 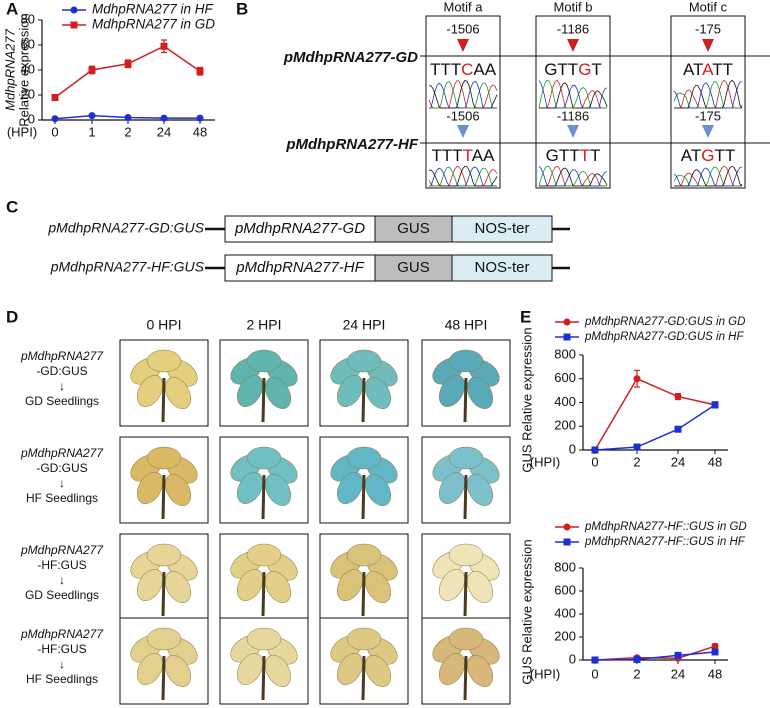 I want to click on sequence-part: G, so click(x=584, y=69).